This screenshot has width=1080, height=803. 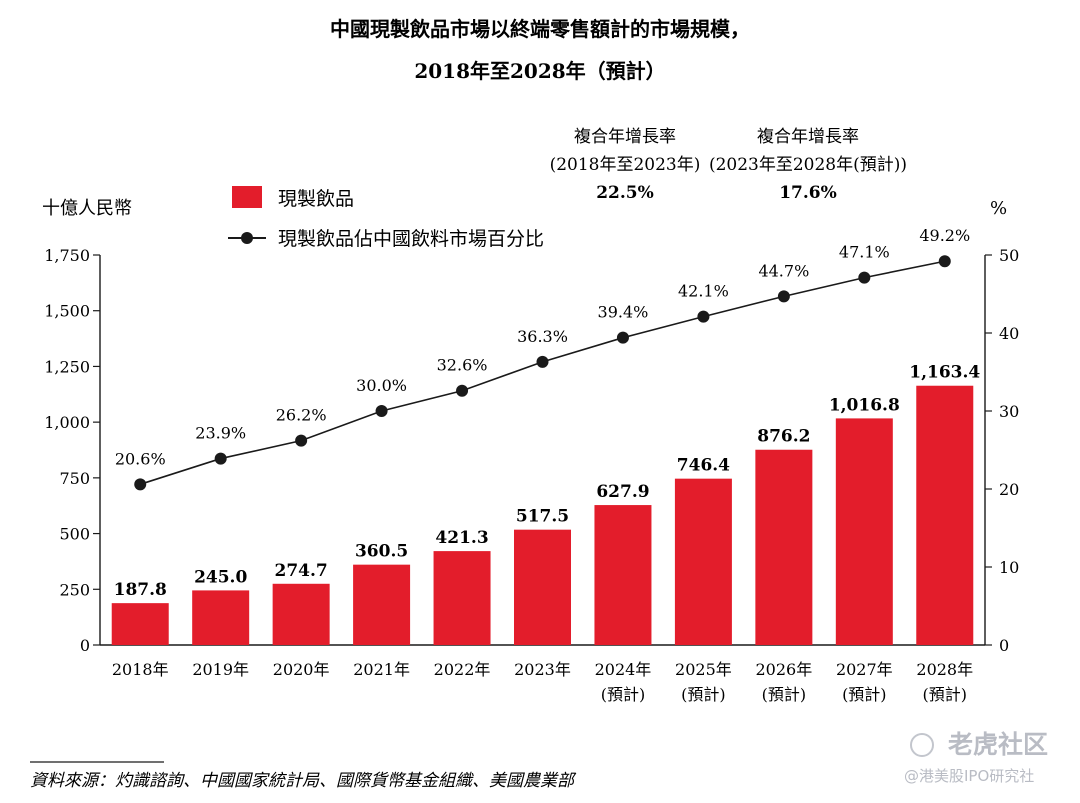 What do you see at coordinates (411, 239) in the screenshot?
I see `legend-line-label: 現製飲品佔中國飲料市場百分比` at bounding box center [411, 239].